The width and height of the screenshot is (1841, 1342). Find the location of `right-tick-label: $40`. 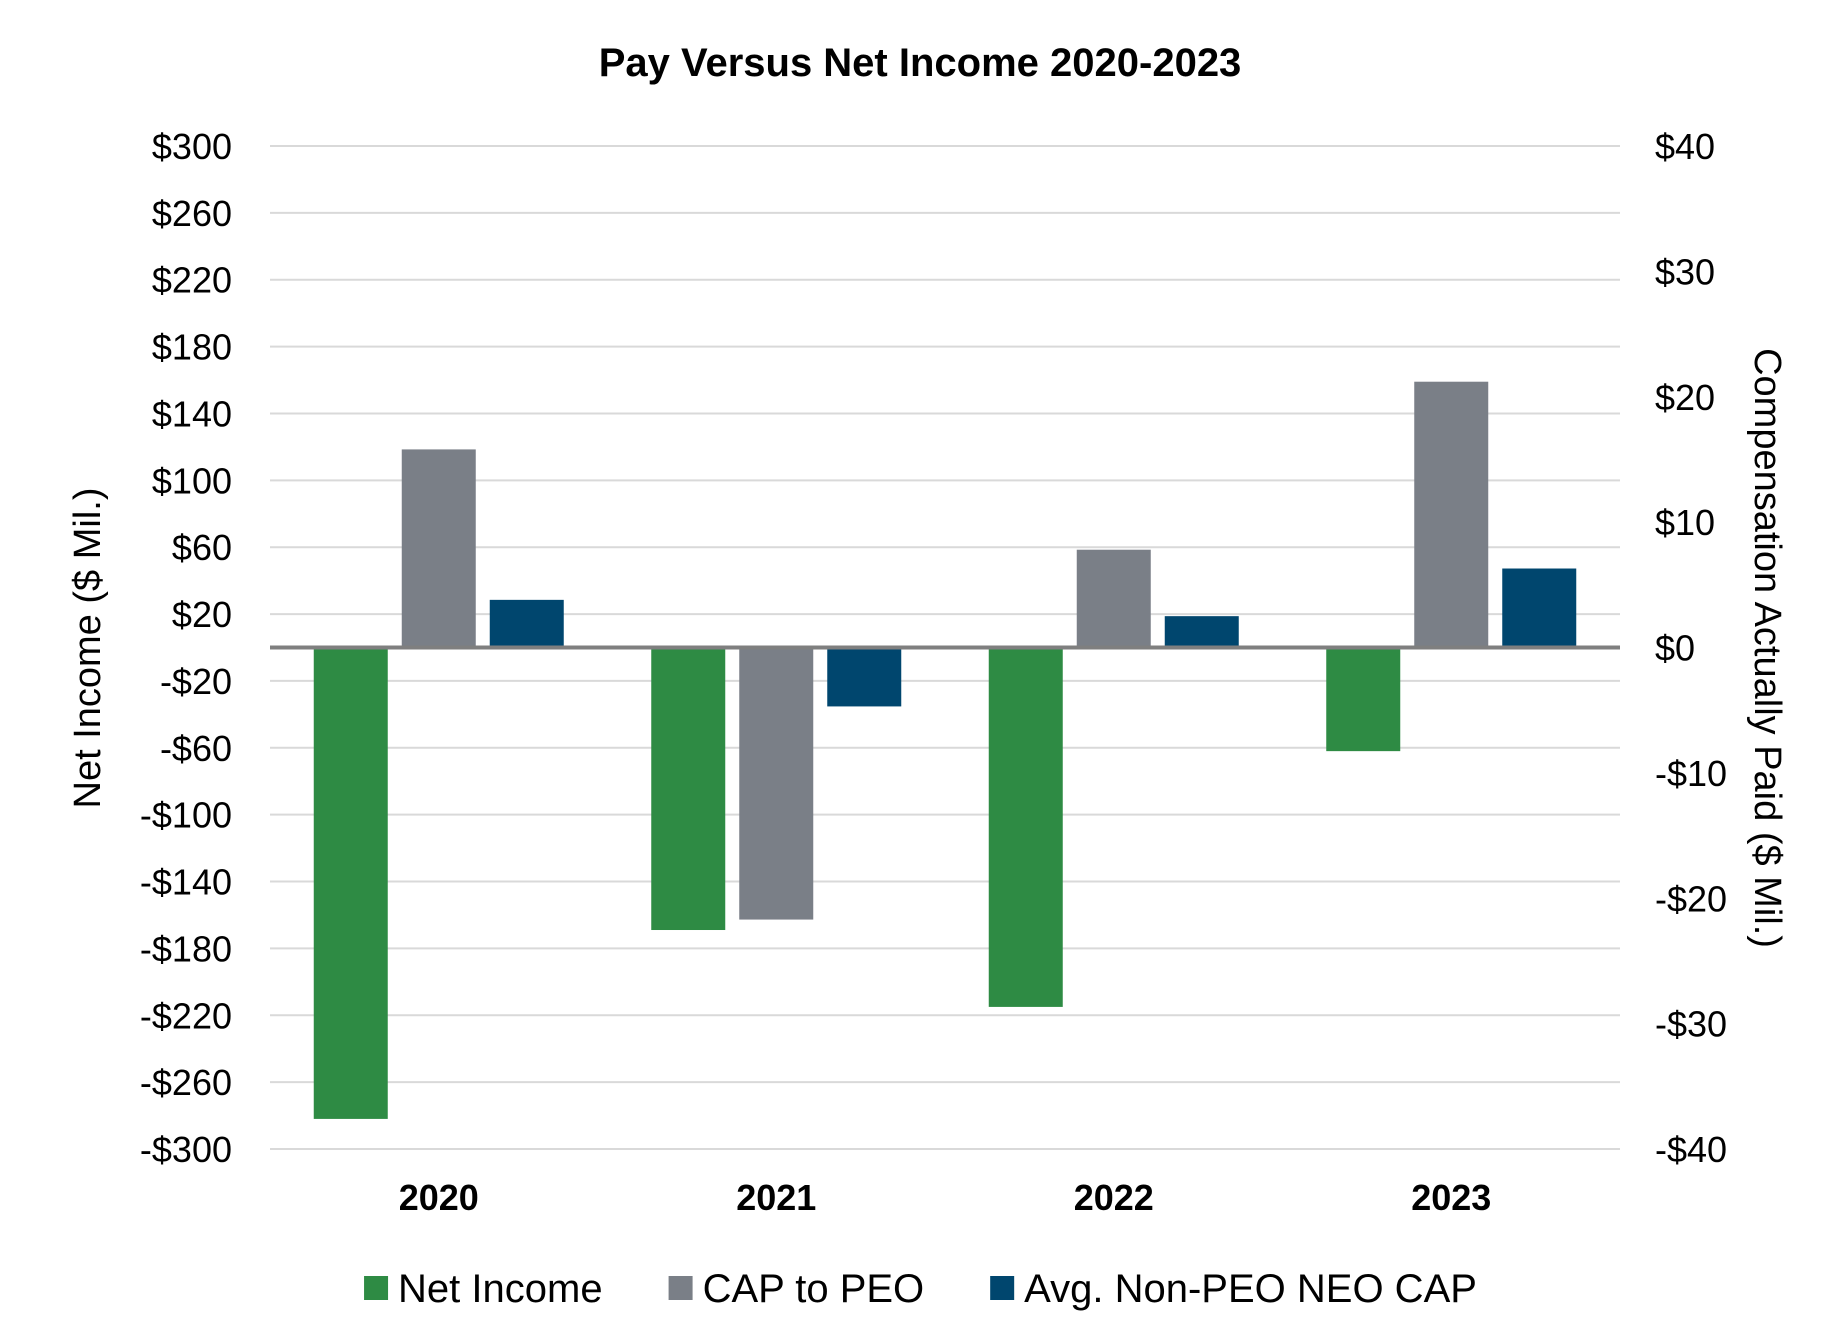

right-tick-label: $40 is located at coordinates (1685, 146).